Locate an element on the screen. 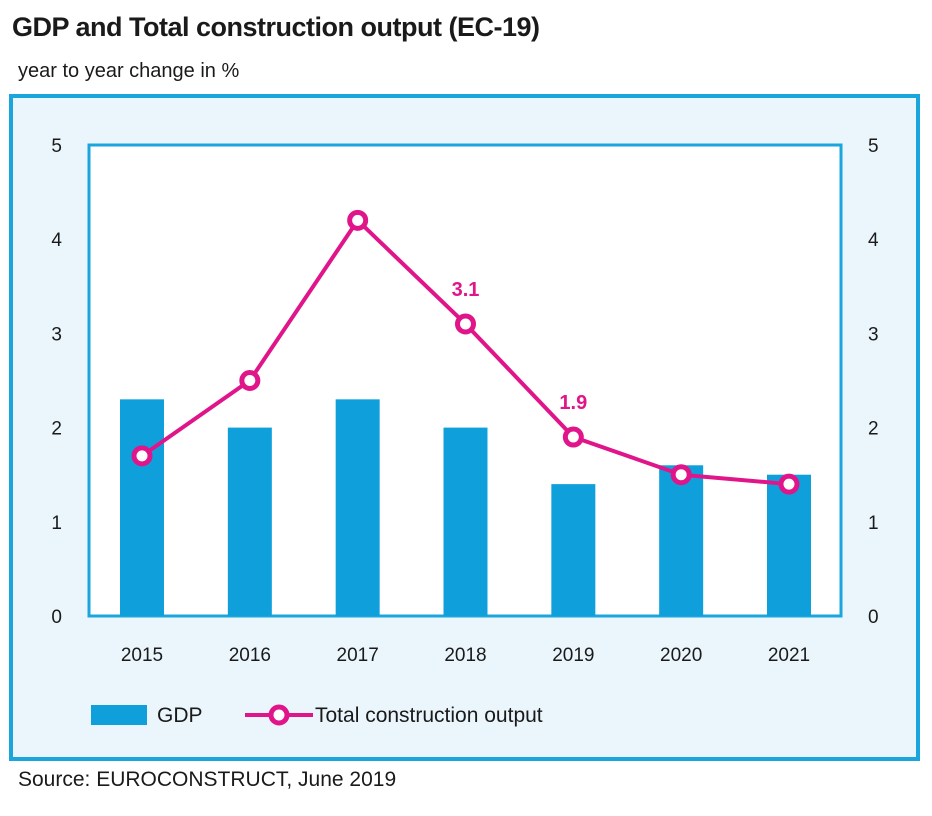  data-label-2019: 1.9 is located at coordinates (573, 403).